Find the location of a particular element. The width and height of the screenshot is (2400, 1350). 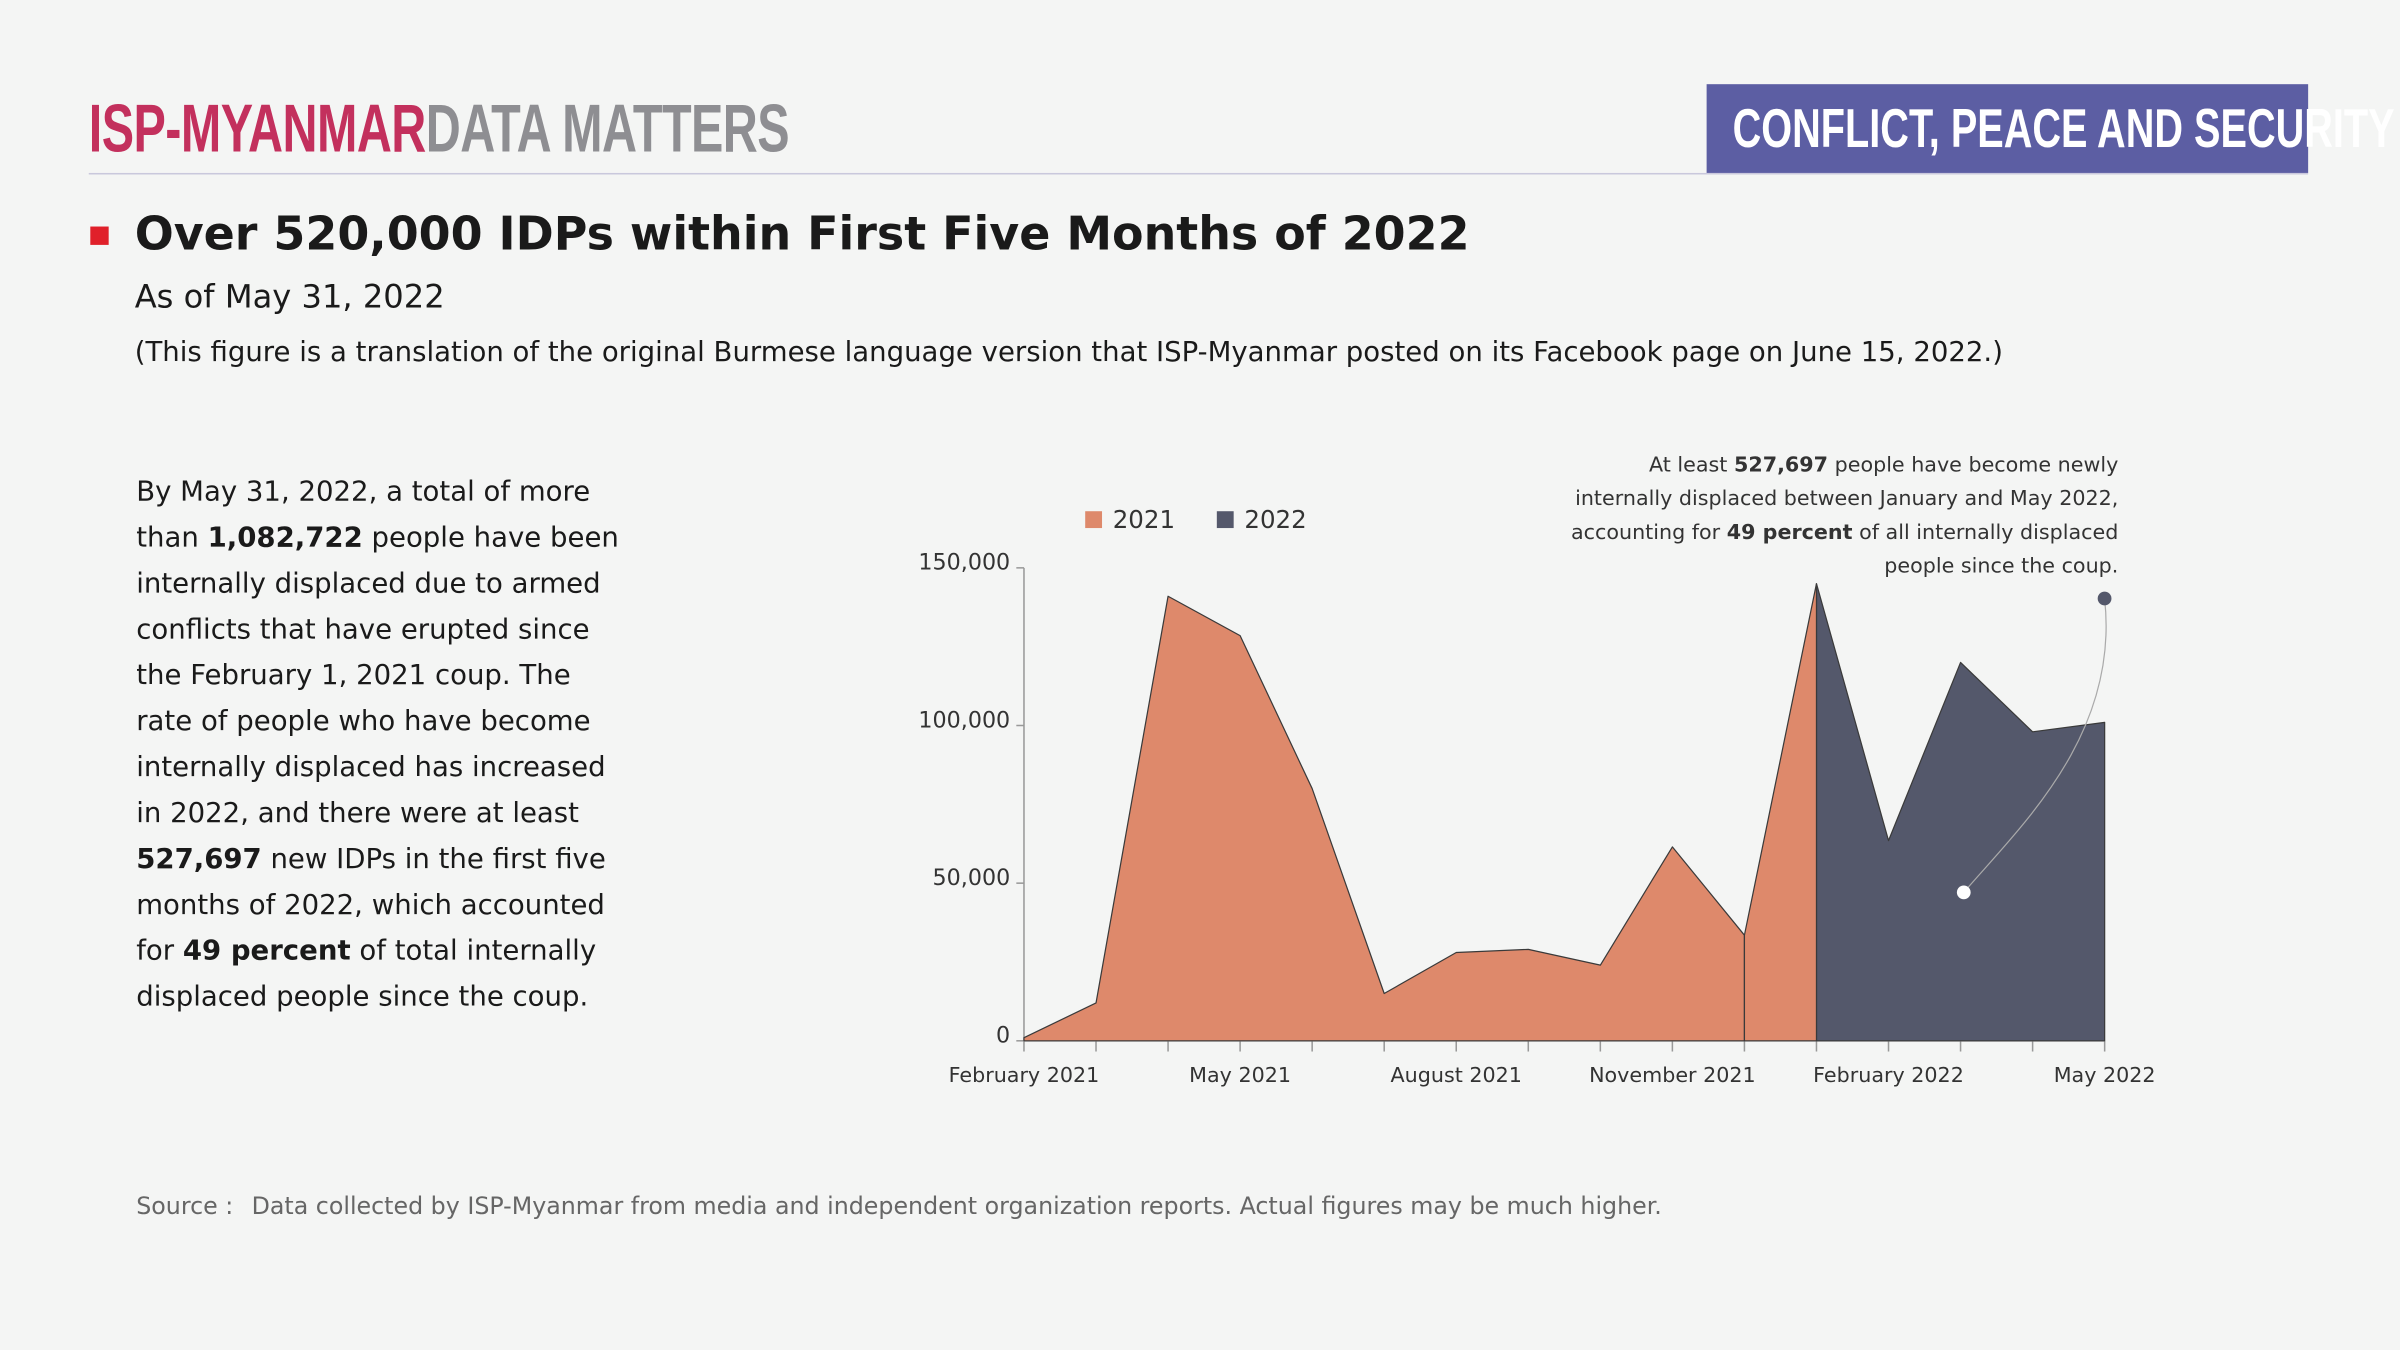

x-tick-label: May 2022 is located at coordinates (2105, 1075).